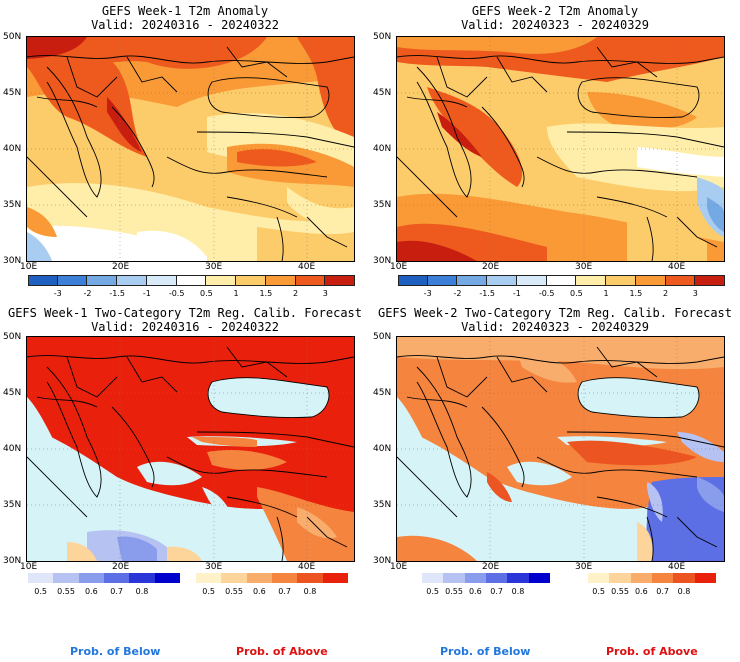 This screenshot has width=740, height=662. What do you see at coordinates (457, 293) in the screenshot?
I see `colorbar-tick-label: -2` at bounding box center [457, 293].